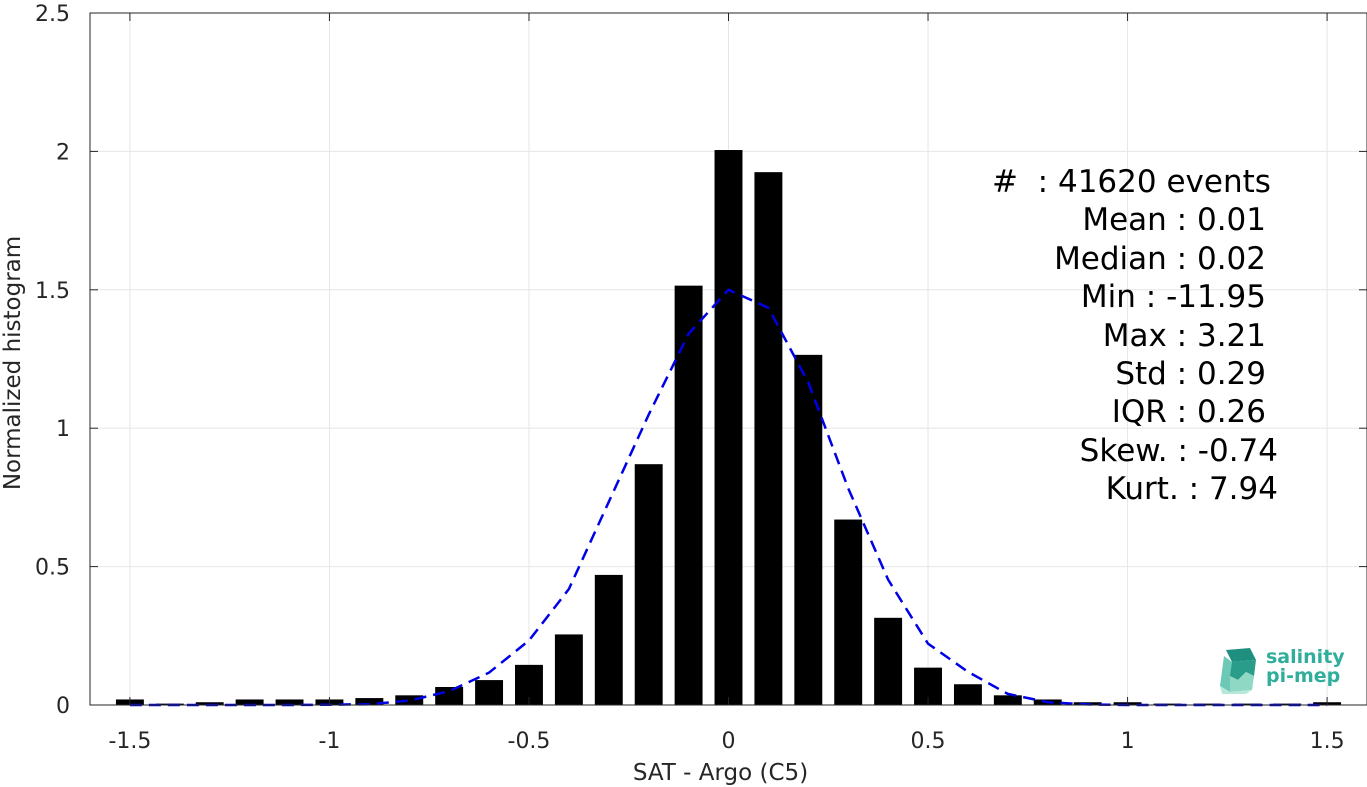 This screenshot has height=787, width=1367. What do you see at coordinates (928, 741) in the screenshot?
I see `x-tick-label: 0.5` at bounding box center [928, 741].